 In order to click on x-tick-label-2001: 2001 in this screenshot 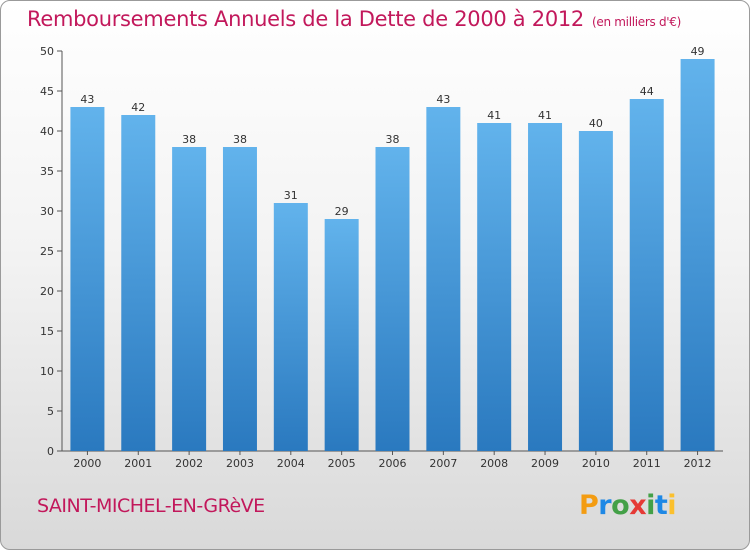, I will do `click(138, 463)`.